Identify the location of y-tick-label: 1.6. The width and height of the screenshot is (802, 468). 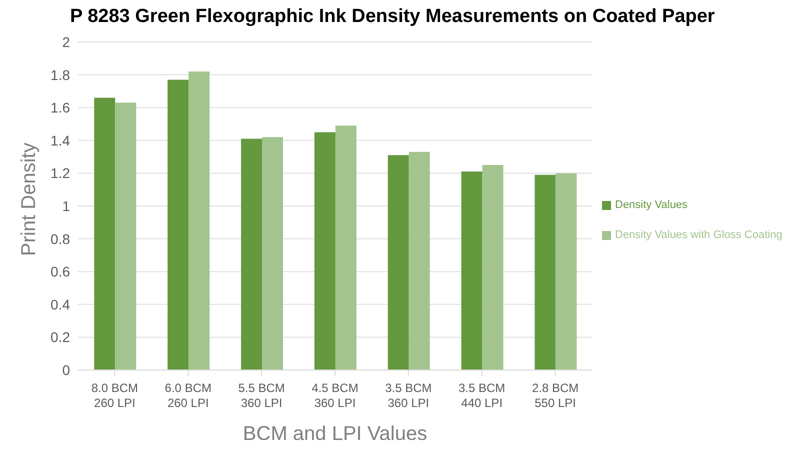
(60, 108).